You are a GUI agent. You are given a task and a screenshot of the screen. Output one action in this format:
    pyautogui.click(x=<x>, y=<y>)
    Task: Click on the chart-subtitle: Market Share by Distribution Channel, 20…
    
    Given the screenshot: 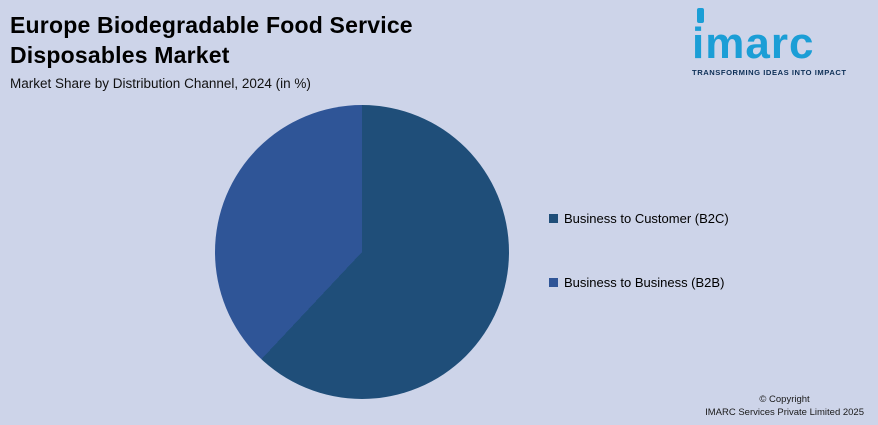 What is the action you would take?
    pyautogui.click(x=160, y=83)
    